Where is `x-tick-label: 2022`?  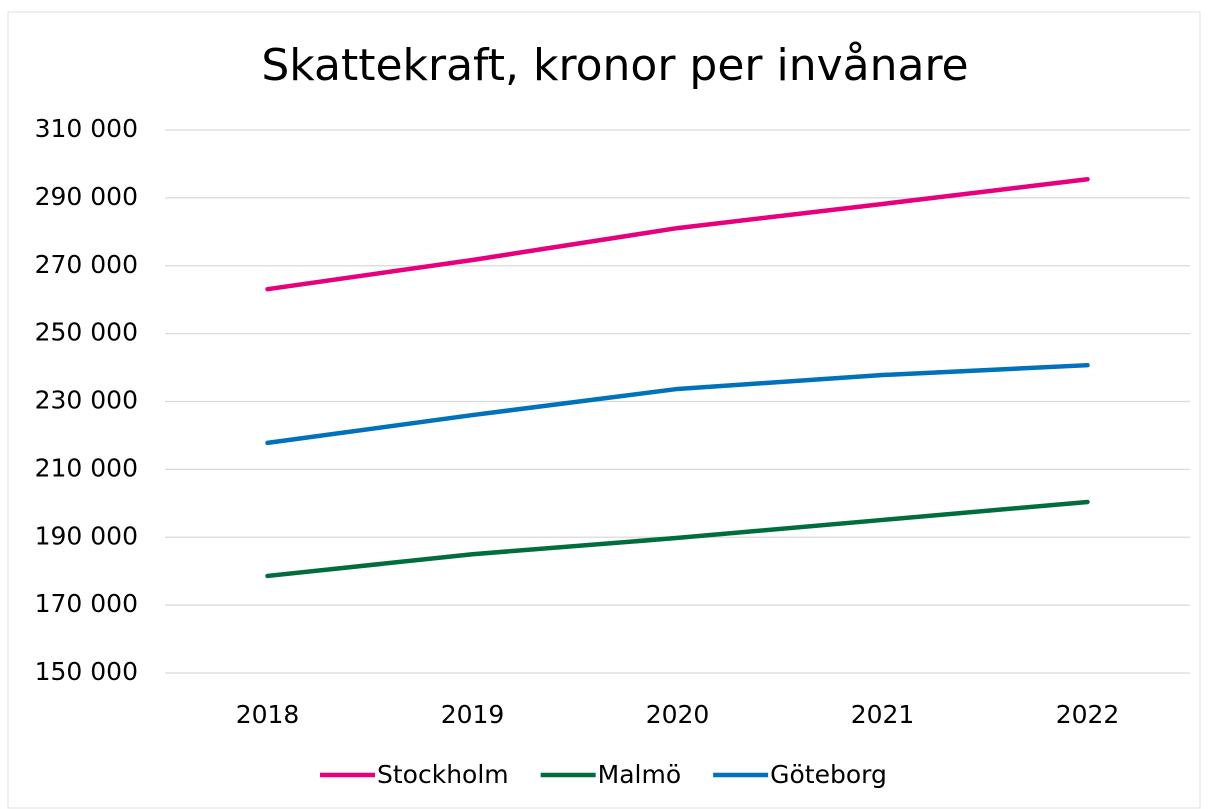
x-tick-label: 2022 is located at coordinates (1088, 714).